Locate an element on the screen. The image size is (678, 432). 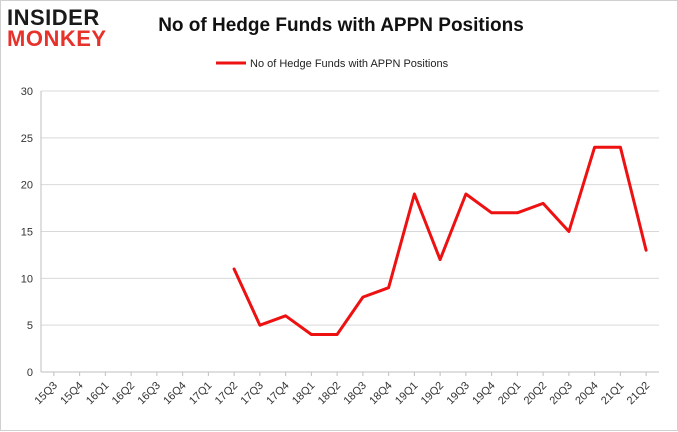
x-tick-label-18Q3: 18Q3 is located at coordinates (355, 394).